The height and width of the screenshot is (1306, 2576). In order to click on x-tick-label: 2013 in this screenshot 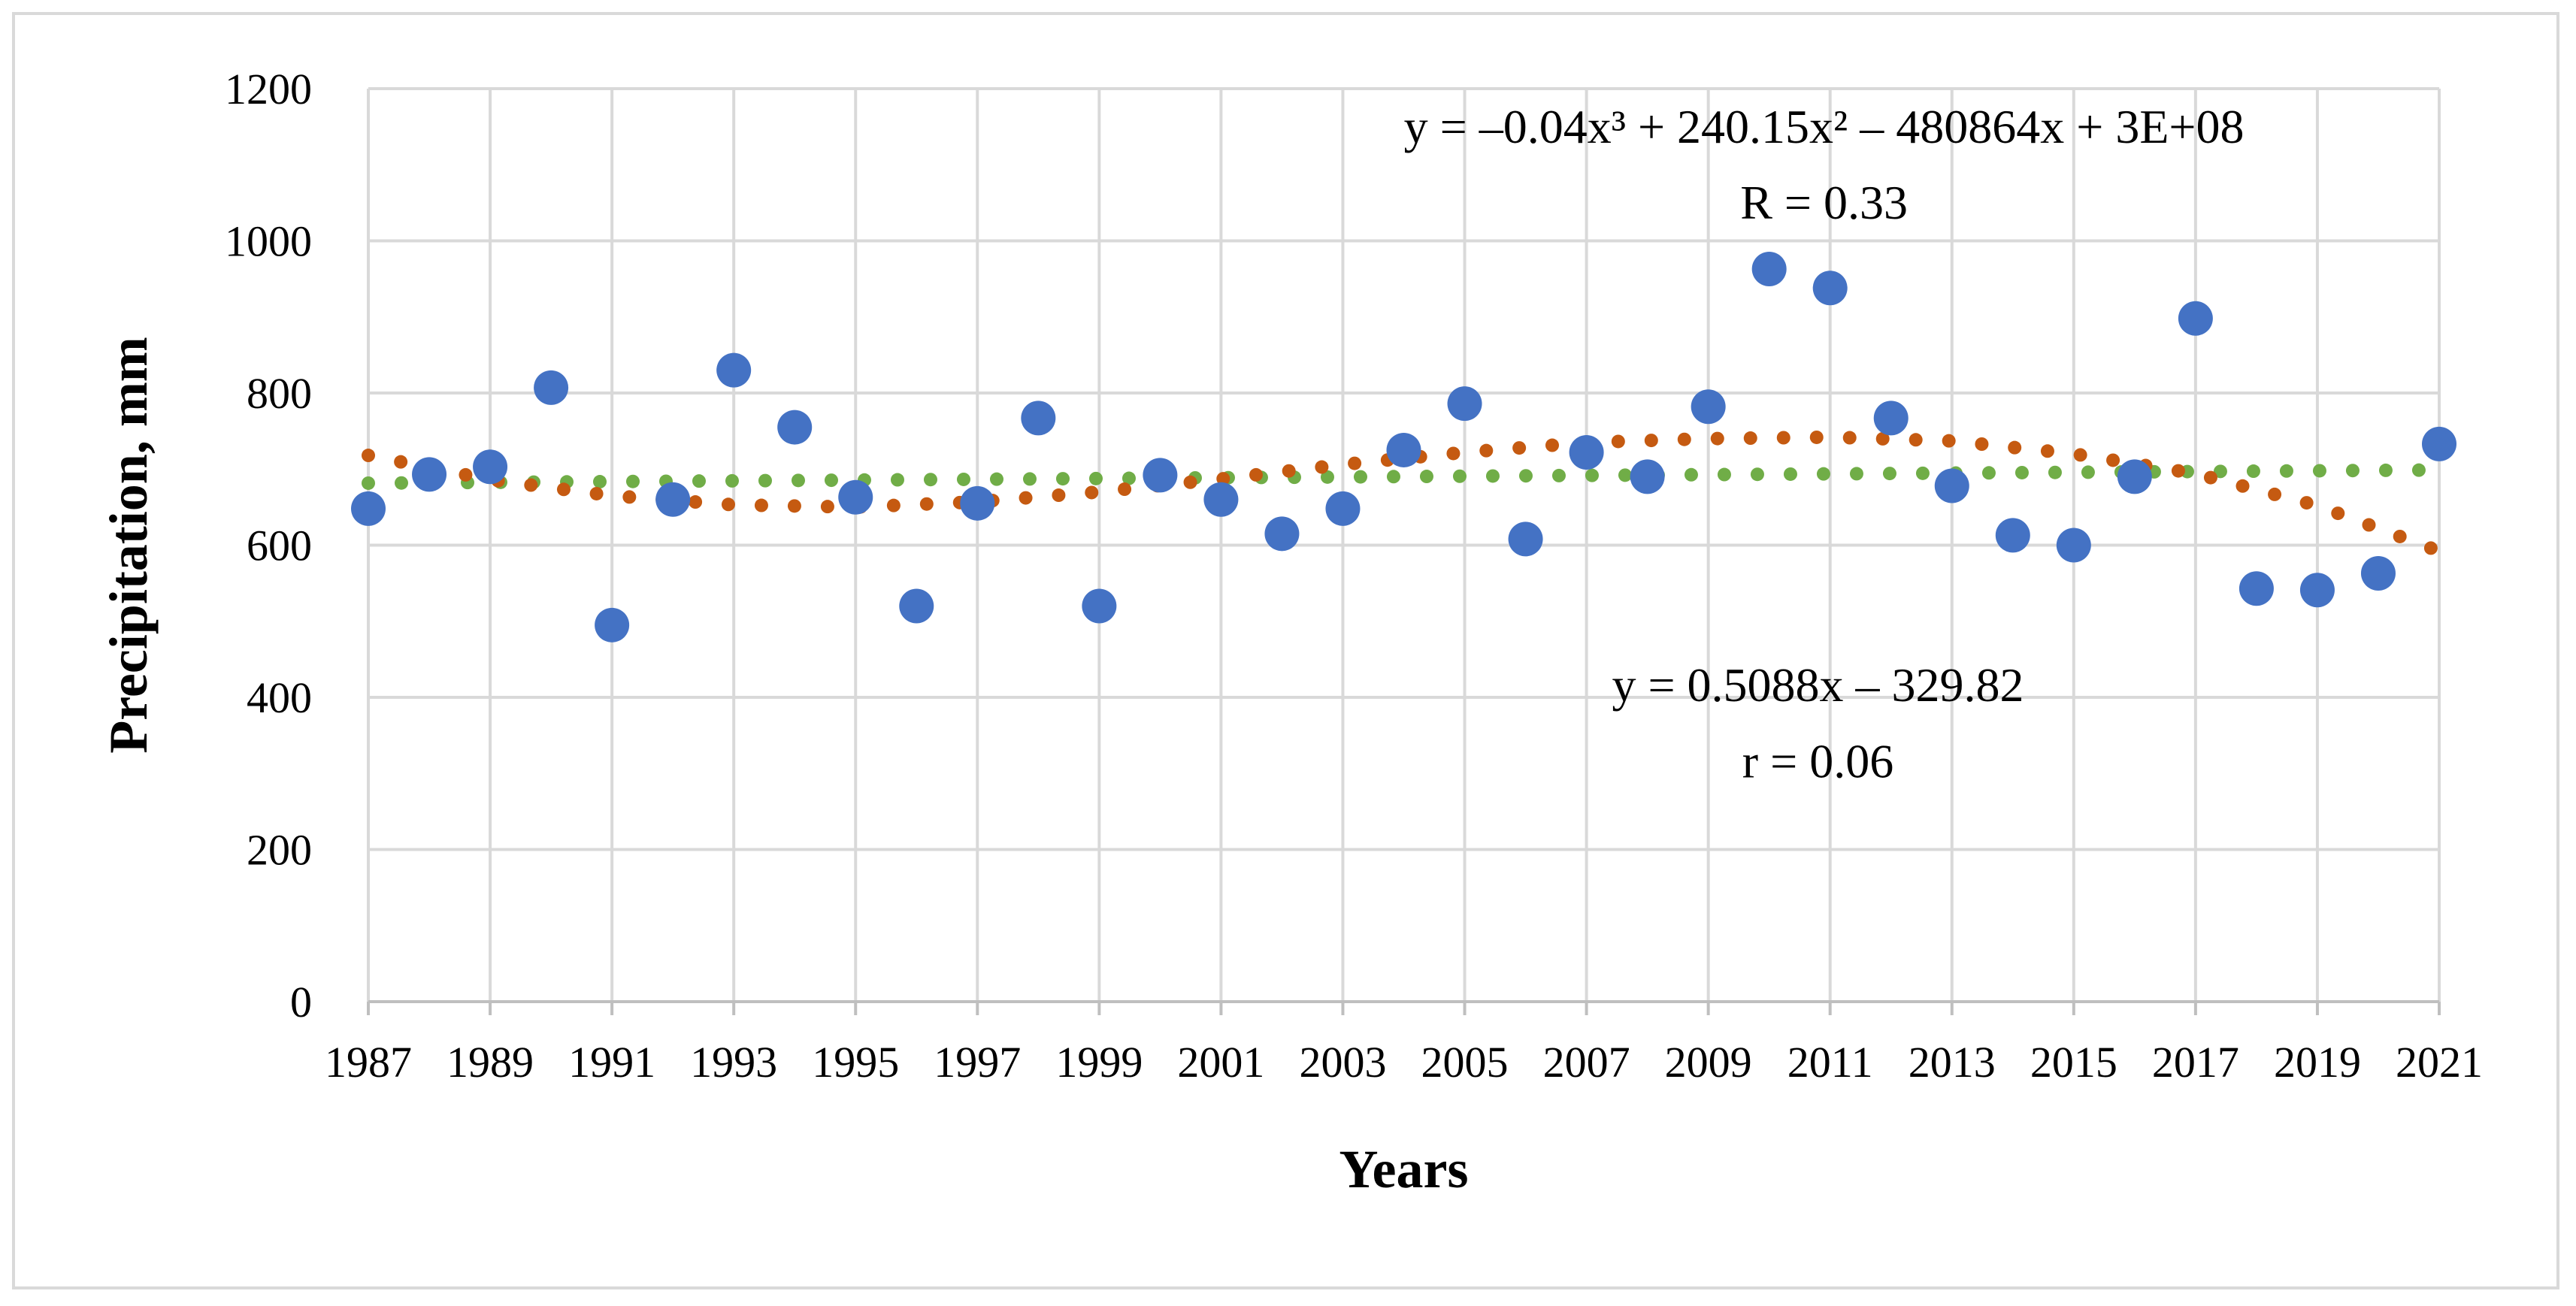, I will do `click(1952, 1062)`.